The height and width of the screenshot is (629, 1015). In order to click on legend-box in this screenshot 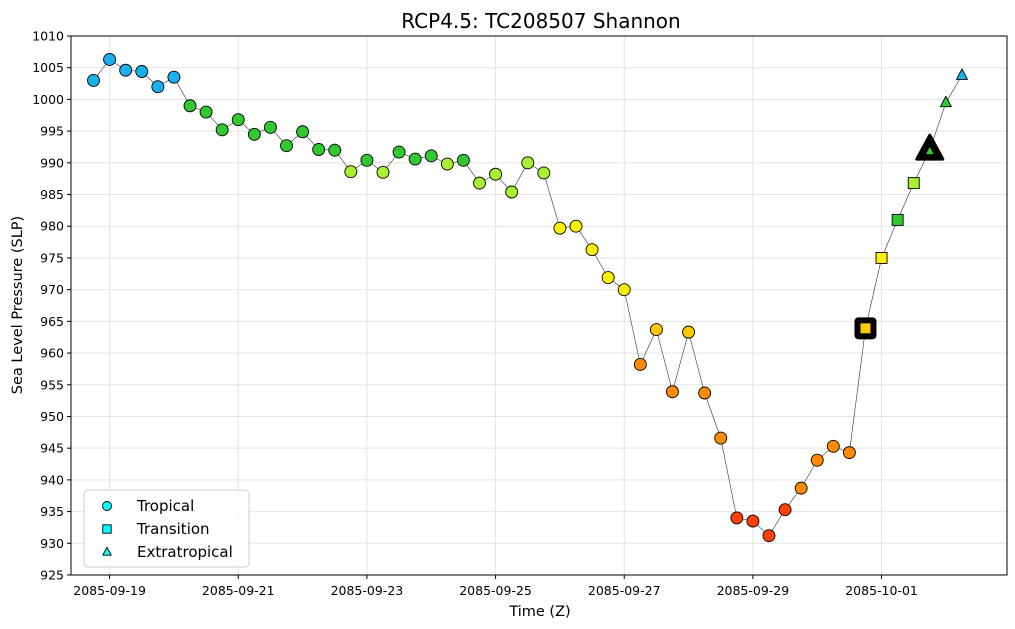, I will do `click(166, 528)`.